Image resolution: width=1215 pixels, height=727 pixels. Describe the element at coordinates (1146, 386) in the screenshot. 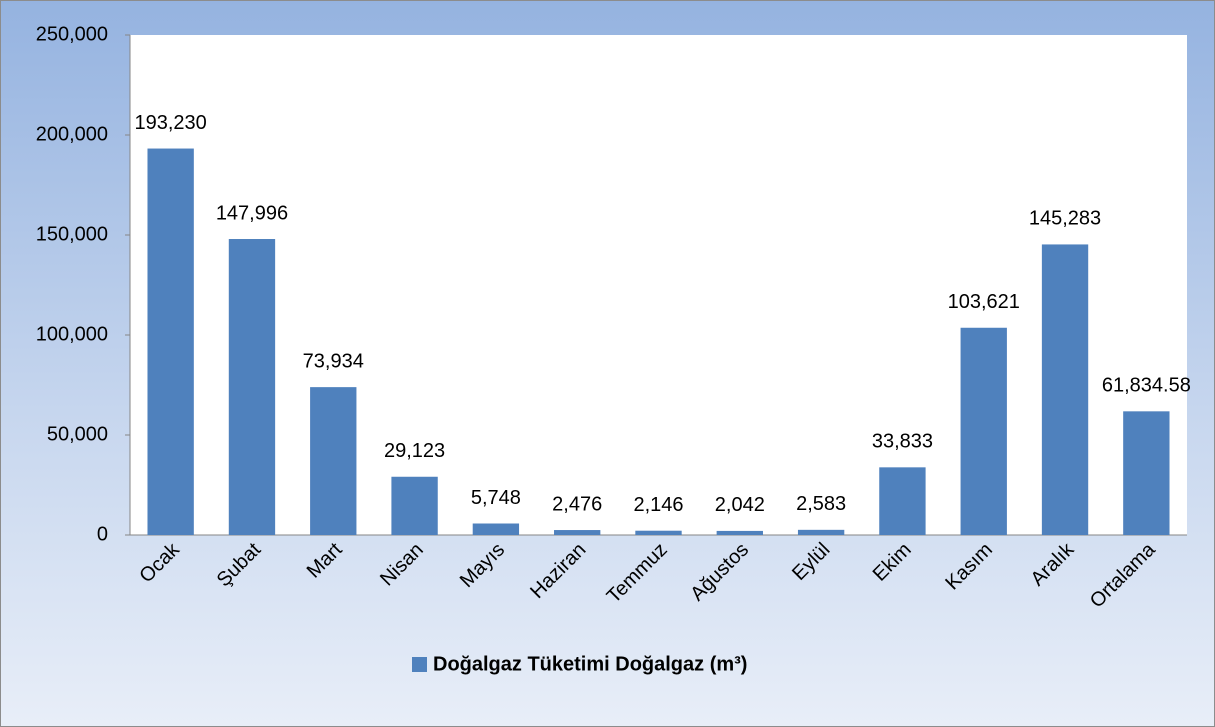

I see `data-label: 61,834.58` at that location.